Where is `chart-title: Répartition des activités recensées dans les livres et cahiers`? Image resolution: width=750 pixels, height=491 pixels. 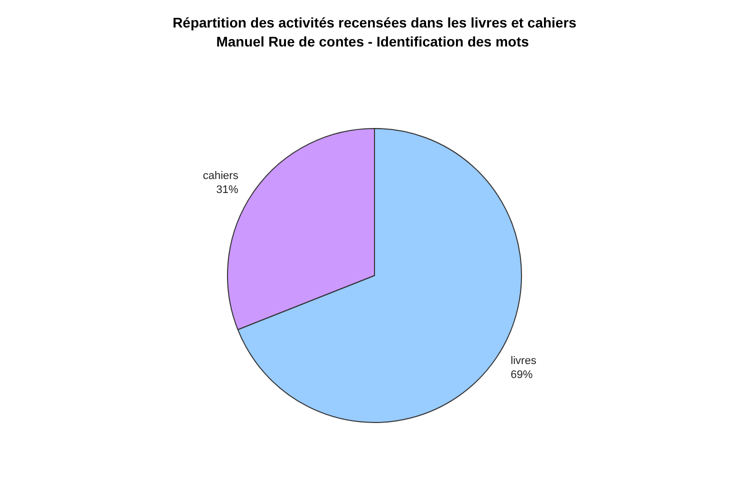
chart-title: Répartition des activités recensées dans les livres et cahiers is located at coordinates (374, 22).